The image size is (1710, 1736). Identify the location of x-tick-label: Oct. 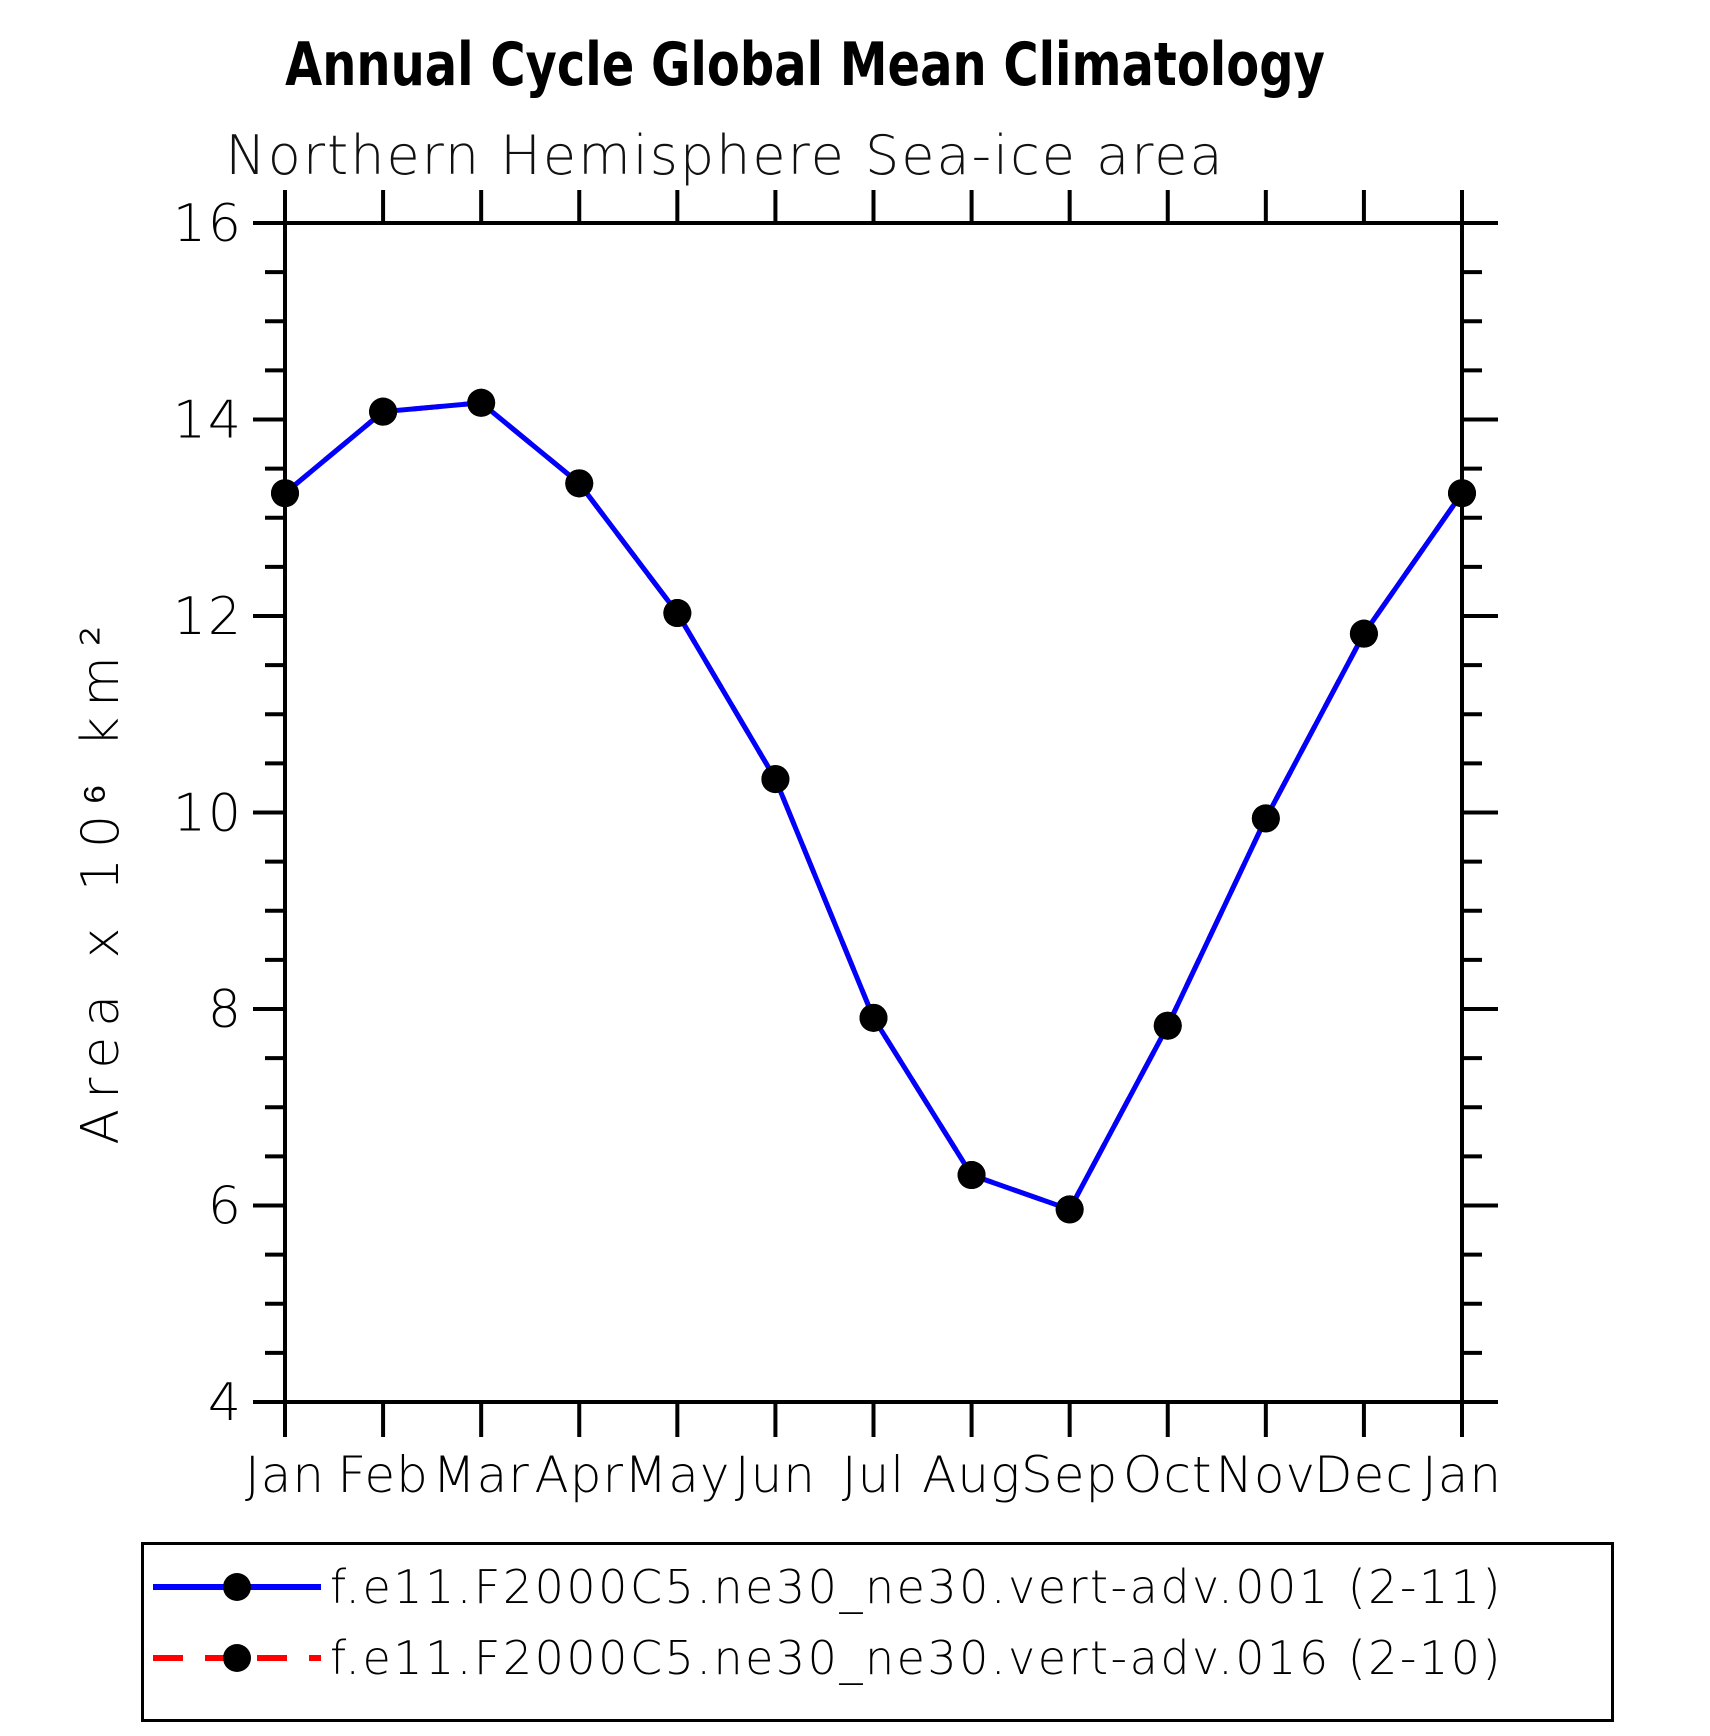
(1167, 1475).